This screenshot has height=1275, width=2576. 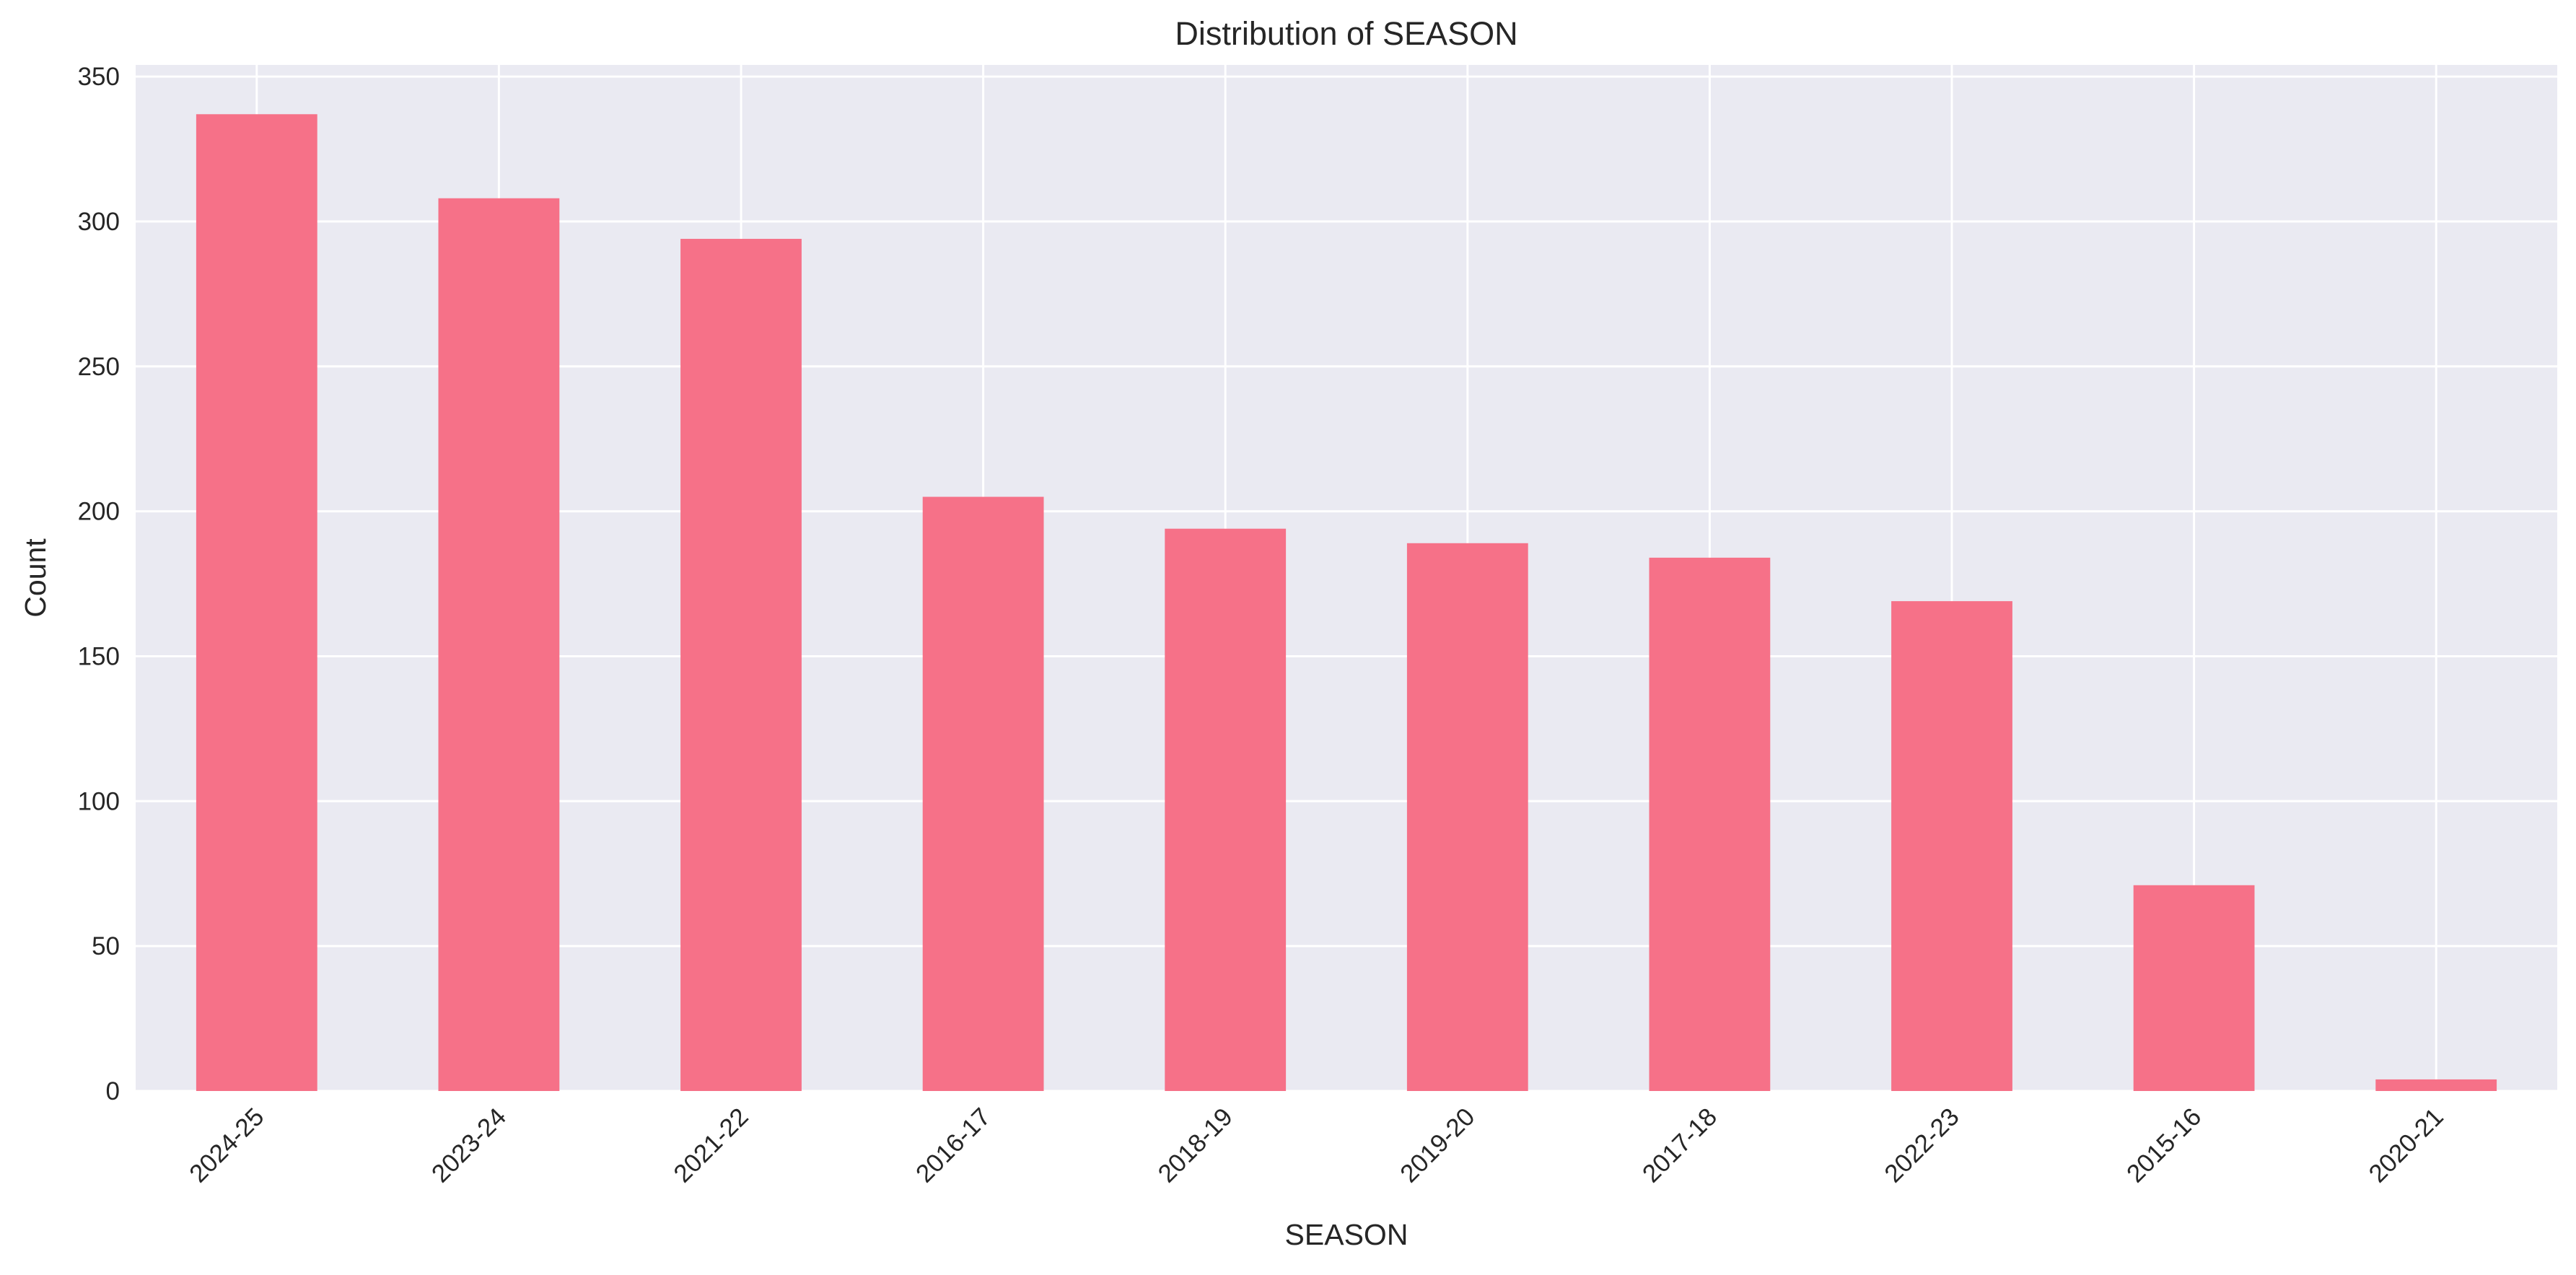 I want to click on y-tick-label: 300, so click(x=99, y=222).